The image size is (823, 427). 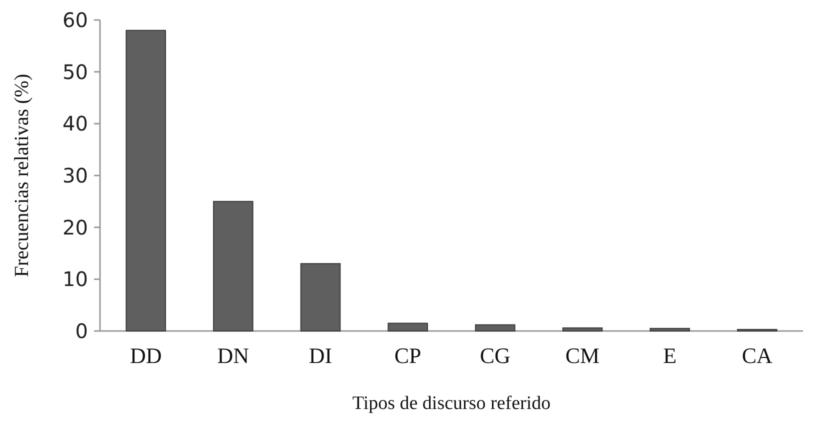 I want to click on x-tick-label: CA, so click(x=757, y=355).